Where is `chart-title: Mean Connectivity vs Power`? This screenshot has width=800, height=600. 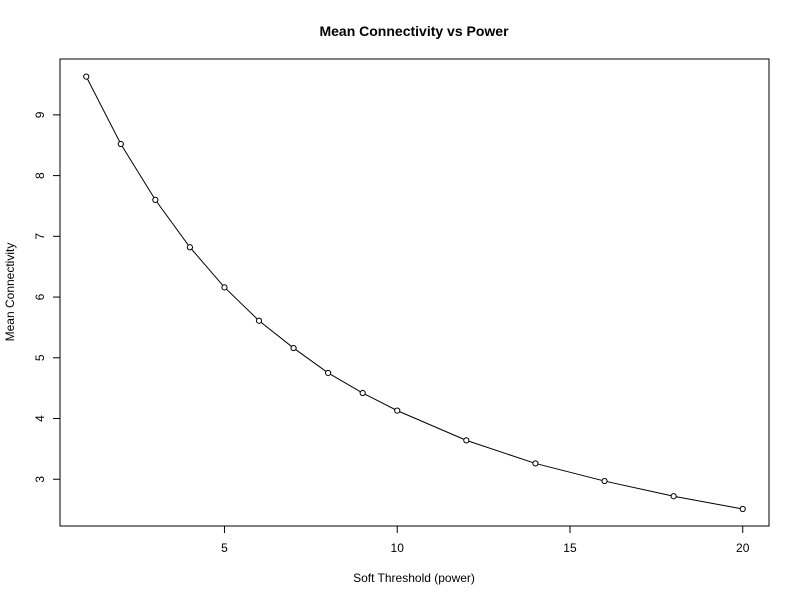 chart-title: Mean Connectivity vs Power is located at coordinates (414, 31).